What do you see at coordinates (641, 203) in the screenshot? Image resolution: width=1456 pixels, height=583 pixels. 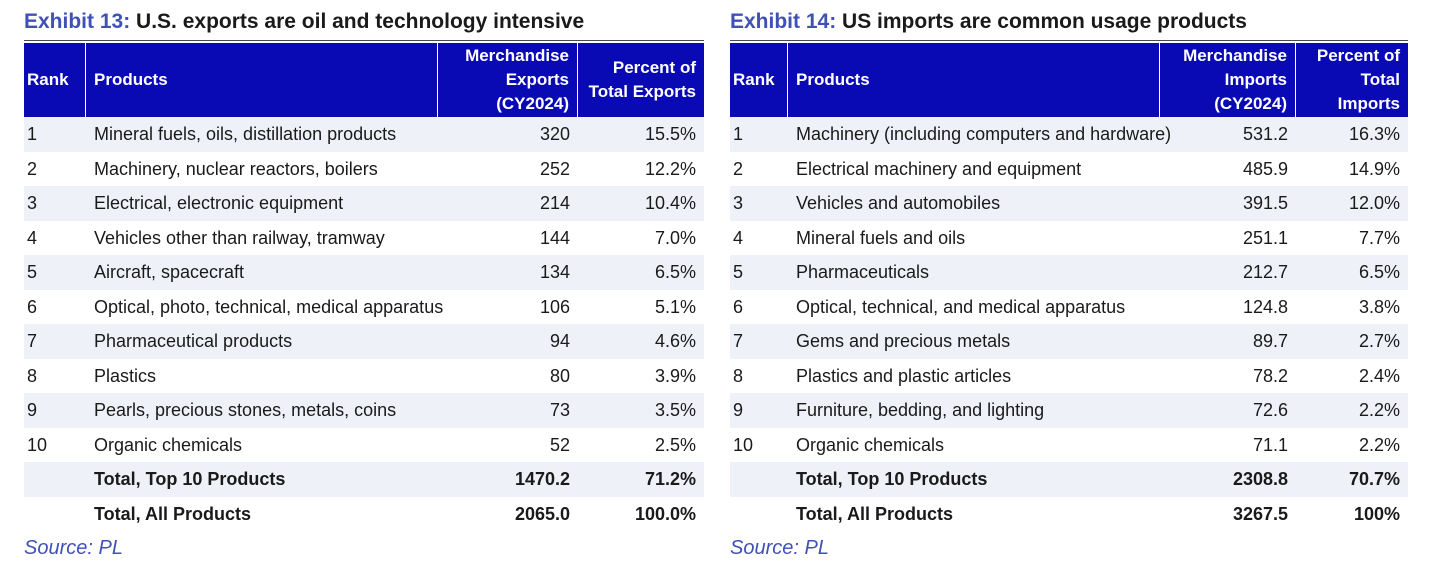 I see `percent-cell: 10.4%` at bounding box center [641, 203].